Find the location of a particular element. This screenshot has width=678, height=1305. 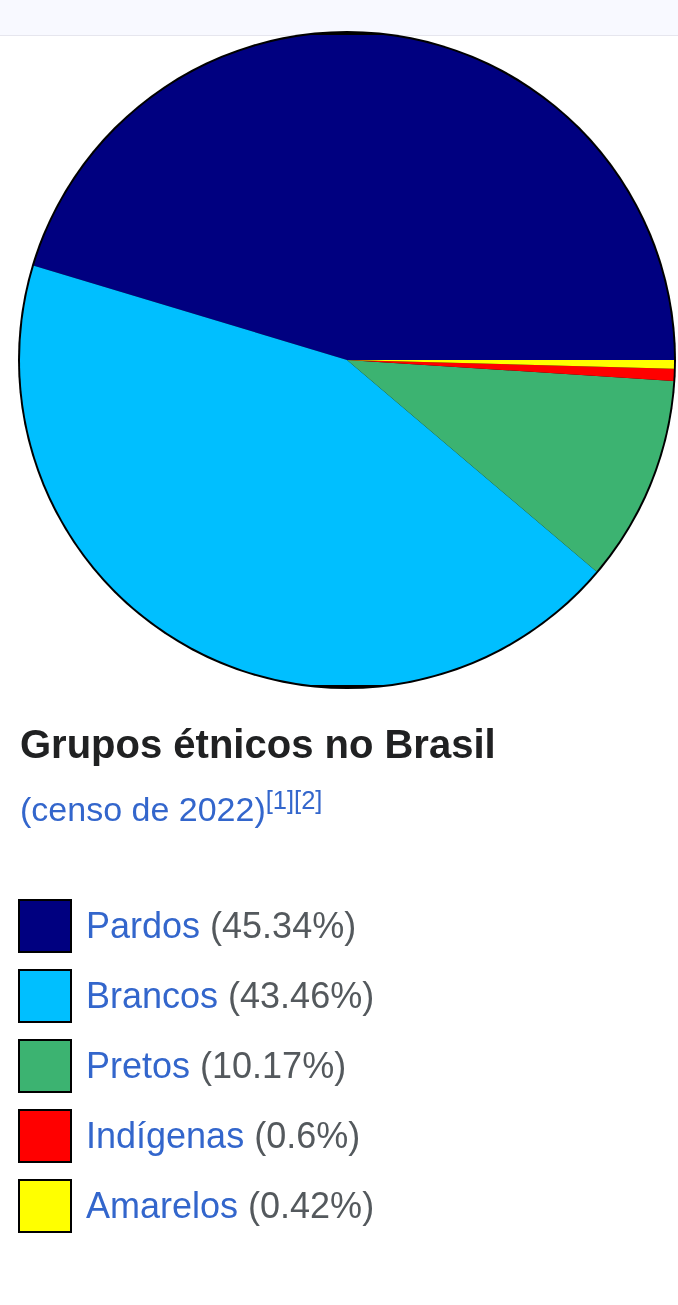

pie-slice is located at coordinates (510, 466).